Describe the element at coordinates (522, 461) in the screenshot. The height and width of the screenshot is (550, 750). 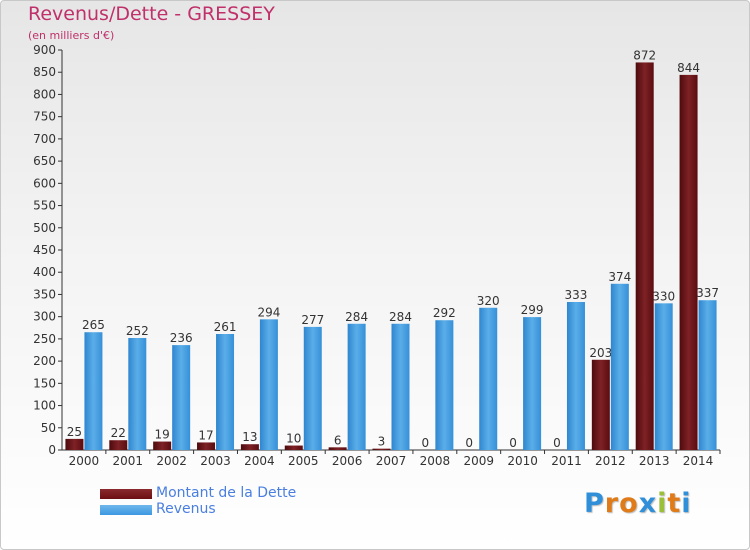
I see `x-tick-label: 2010` at that location.